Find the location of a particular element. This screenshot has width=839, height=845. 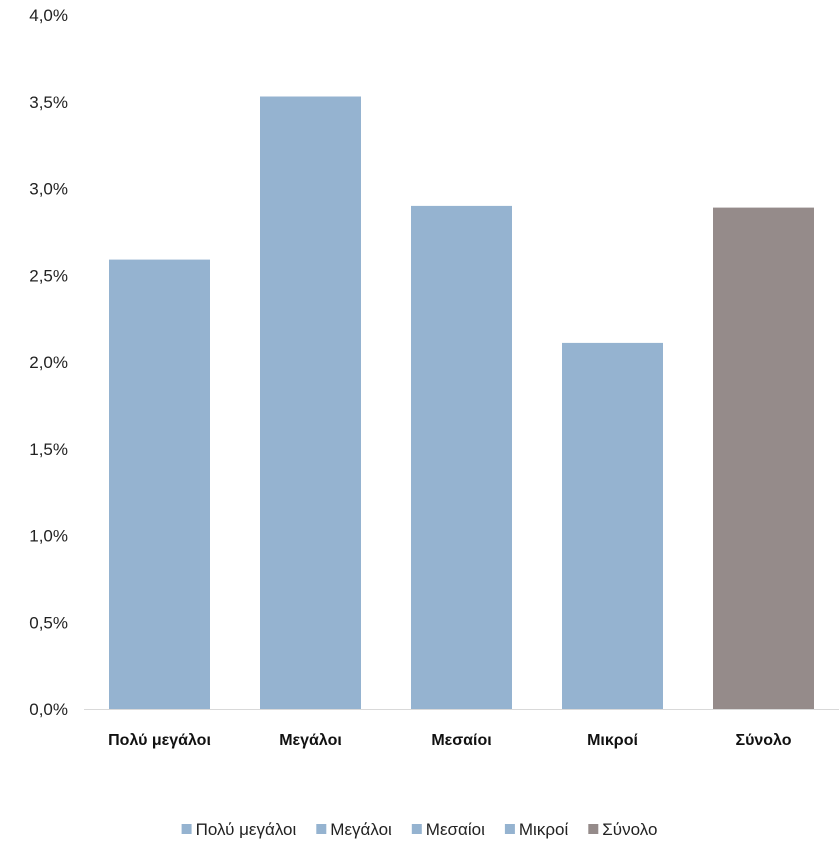

legend-item: Πολύ μεγάλοι is located at coordinates (239, 829).